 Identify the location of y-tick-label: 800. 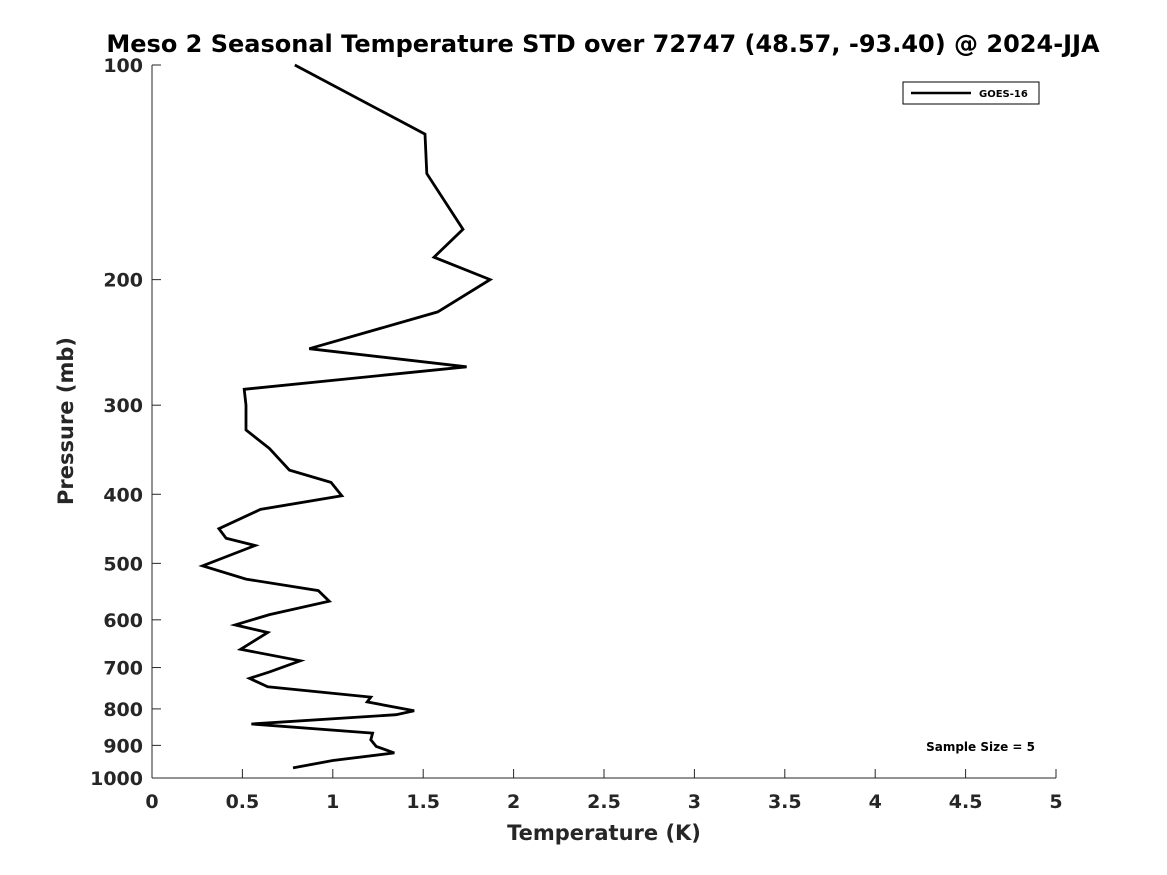
(123, 710).